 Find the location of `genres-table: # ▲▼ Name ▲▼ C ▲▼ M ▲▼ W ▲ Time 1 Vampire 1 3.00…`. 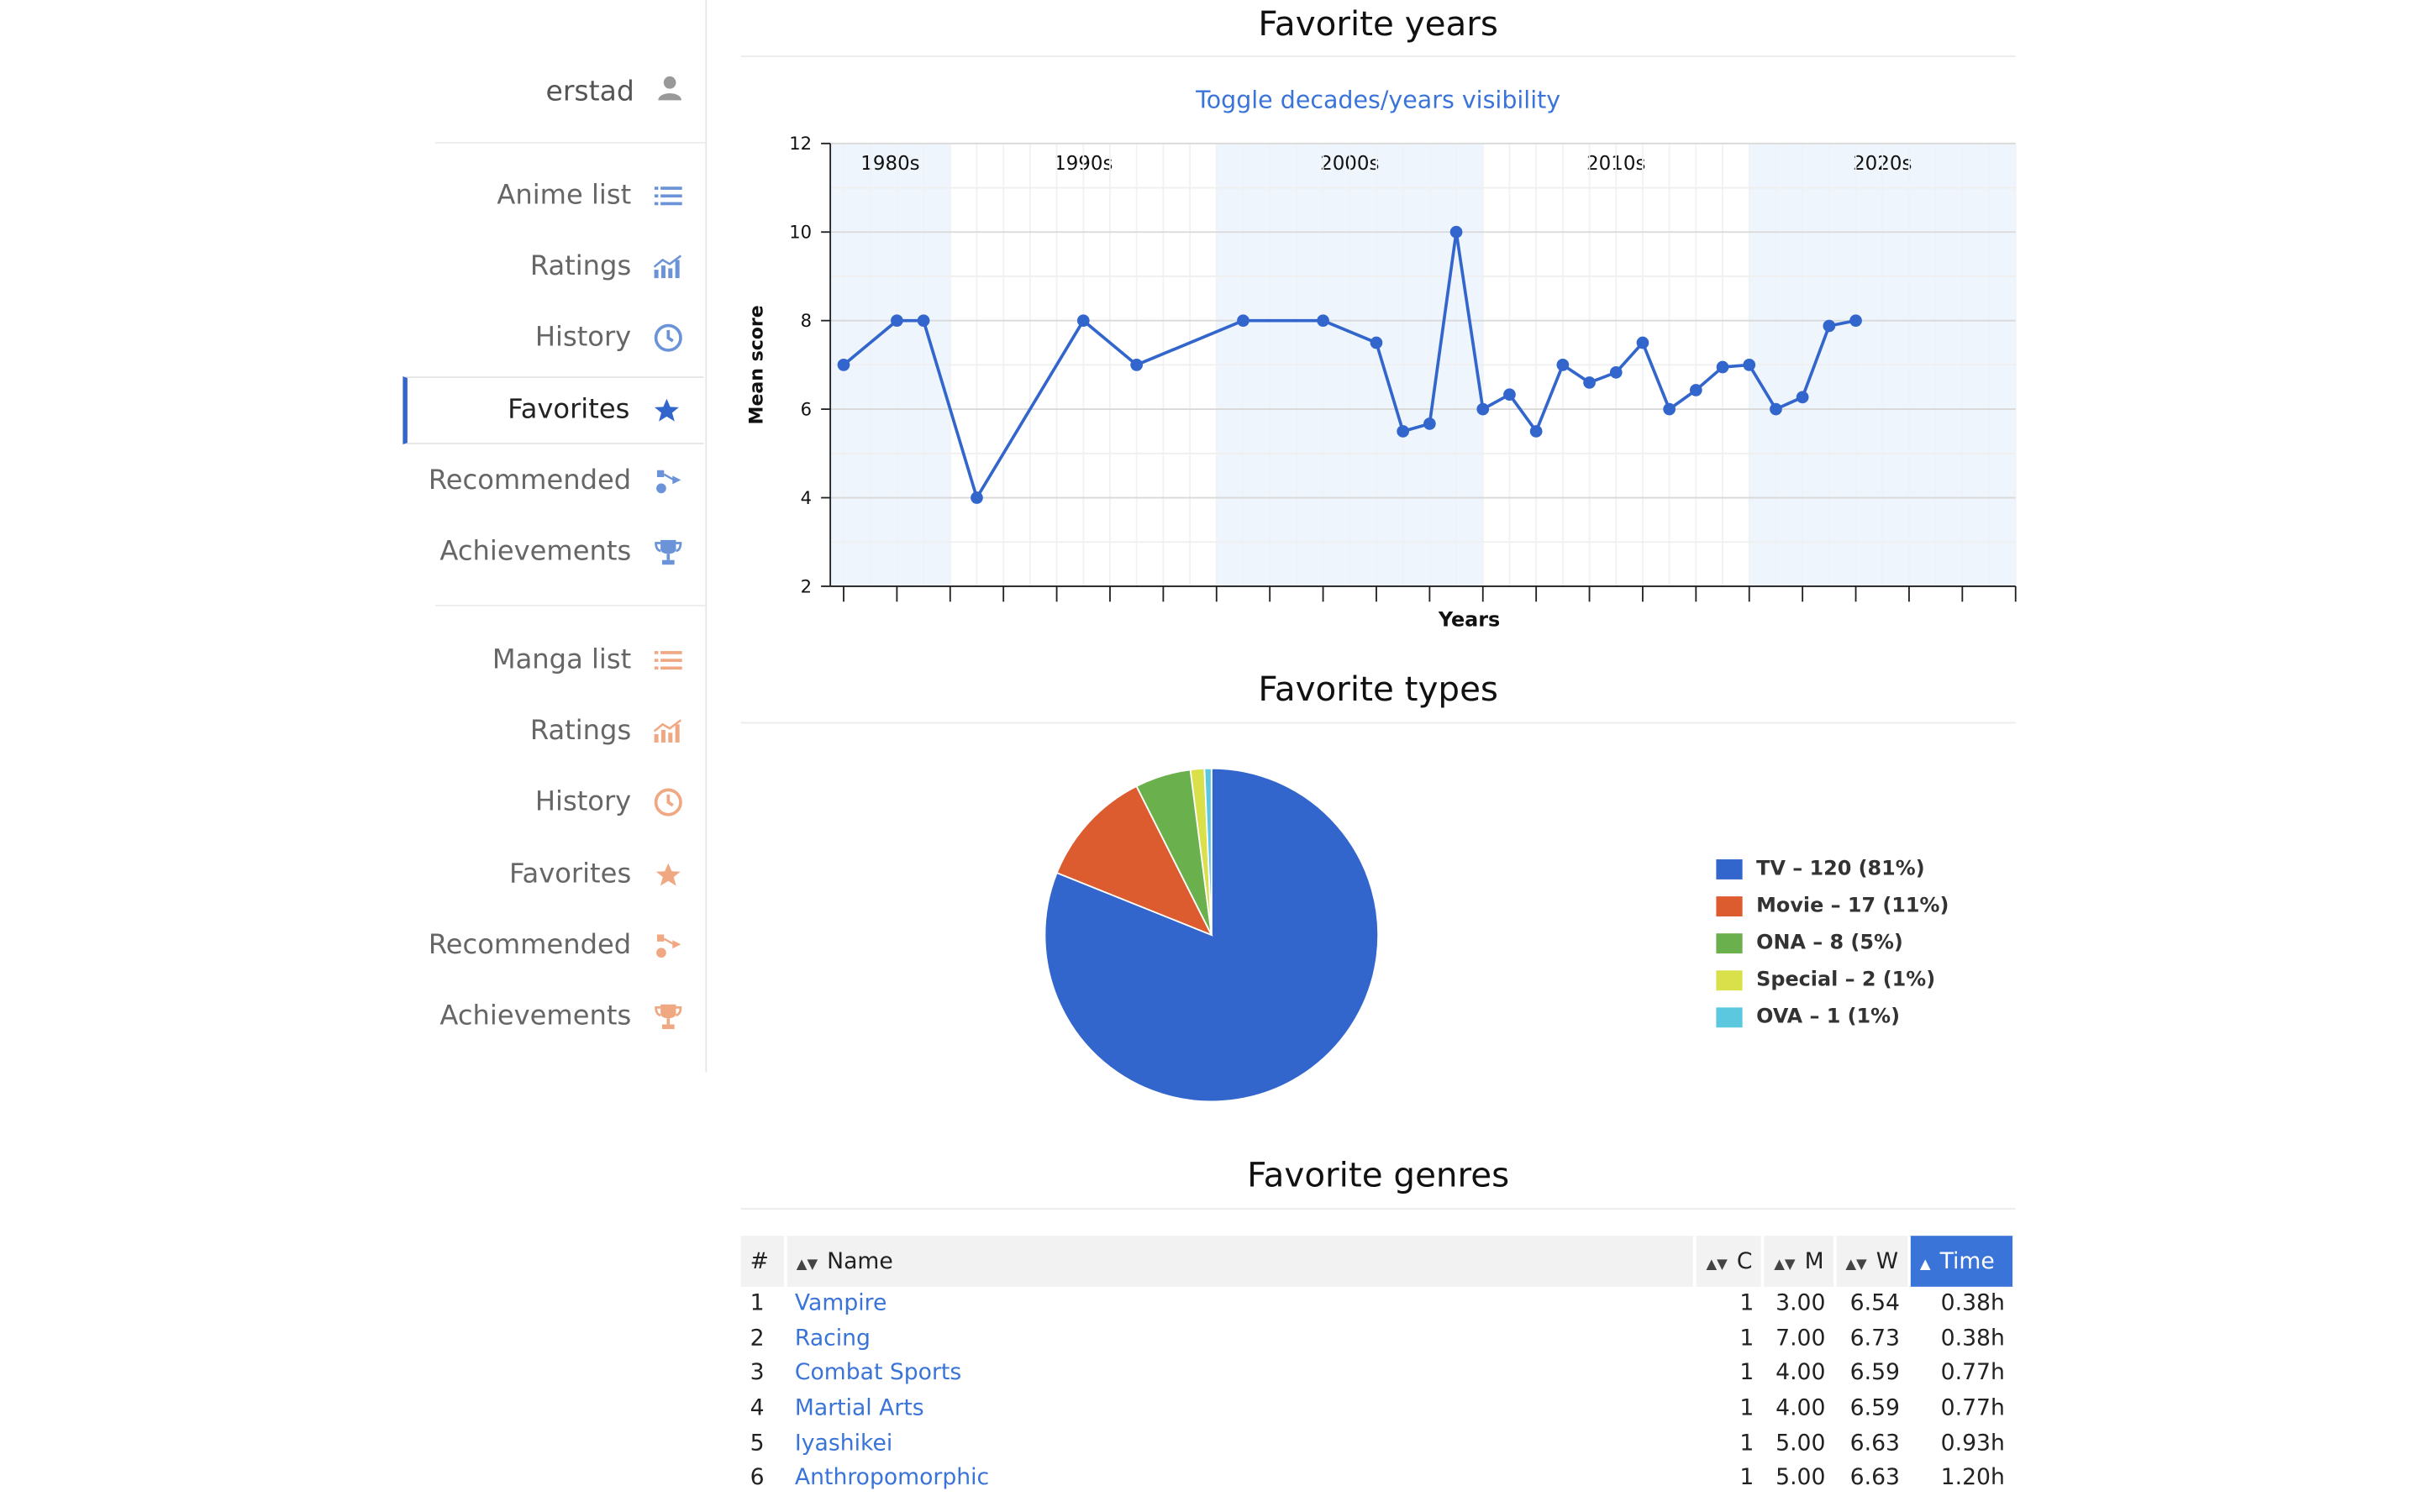

genres-table: # ▲▼ Name ▲▼ C ▲▼ M ▲▼ W ▲ Time 1 Vampire 1 3.00… is located at coordinates (1378, 1366).